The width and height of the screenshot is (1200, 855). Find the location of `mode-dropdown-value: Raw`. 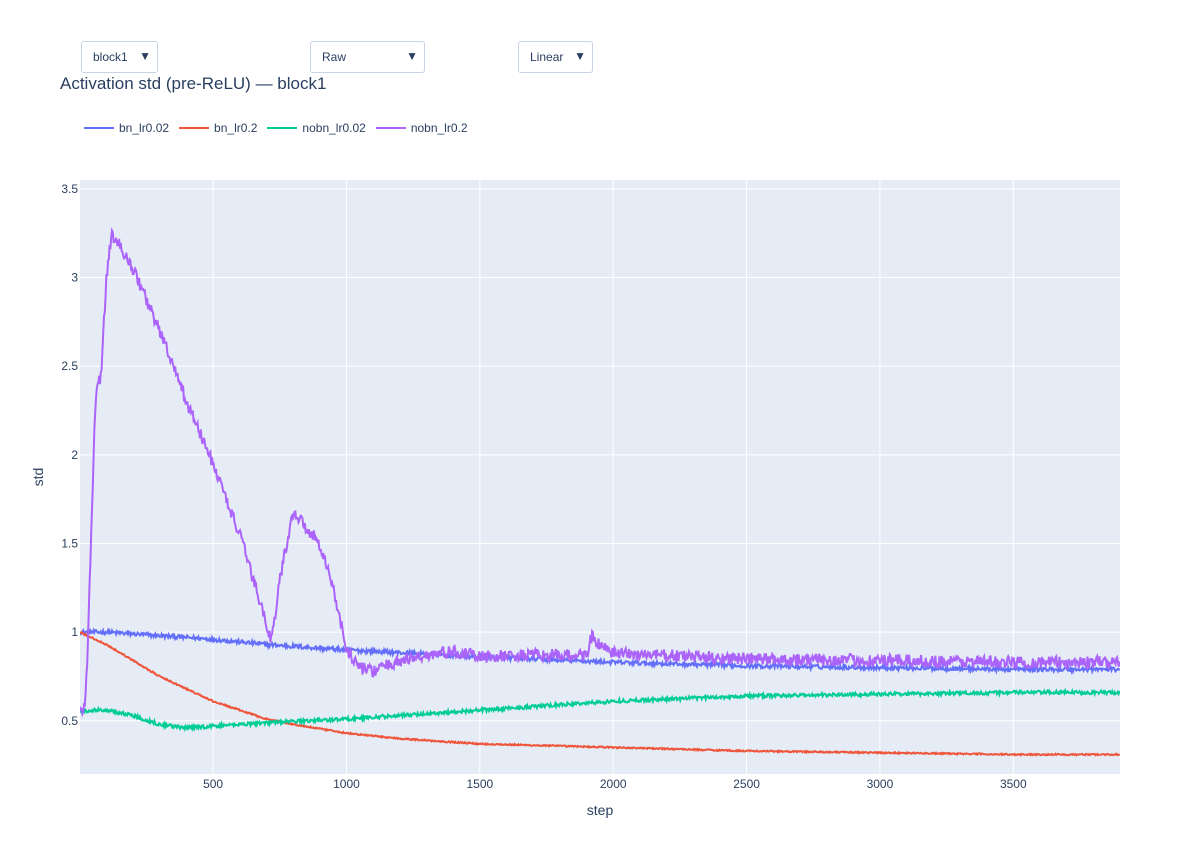

mode-dropdown-value: Raw is located at coordinates (334, 57).